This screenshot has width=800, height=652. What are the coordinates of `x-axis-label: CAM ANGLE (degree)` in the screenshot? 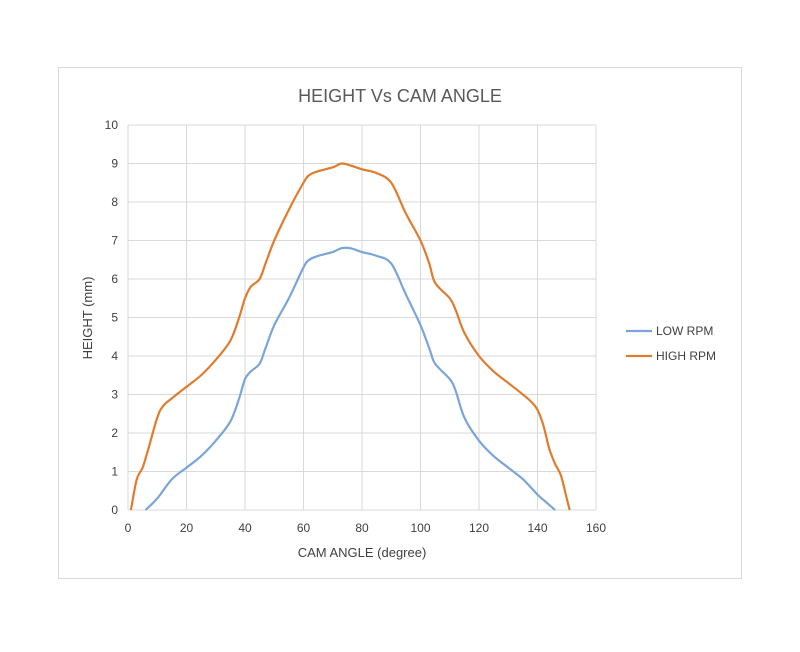 It's located at (362, 552).